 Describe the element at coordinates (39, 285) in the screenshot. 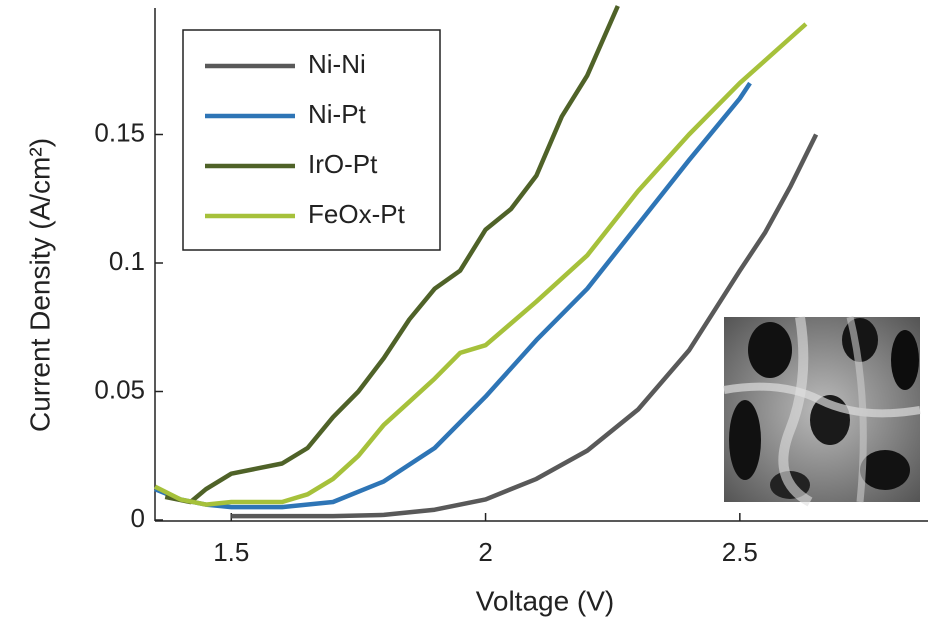

I see `y-axis-label: Current Density (A/cm²)` at that location.